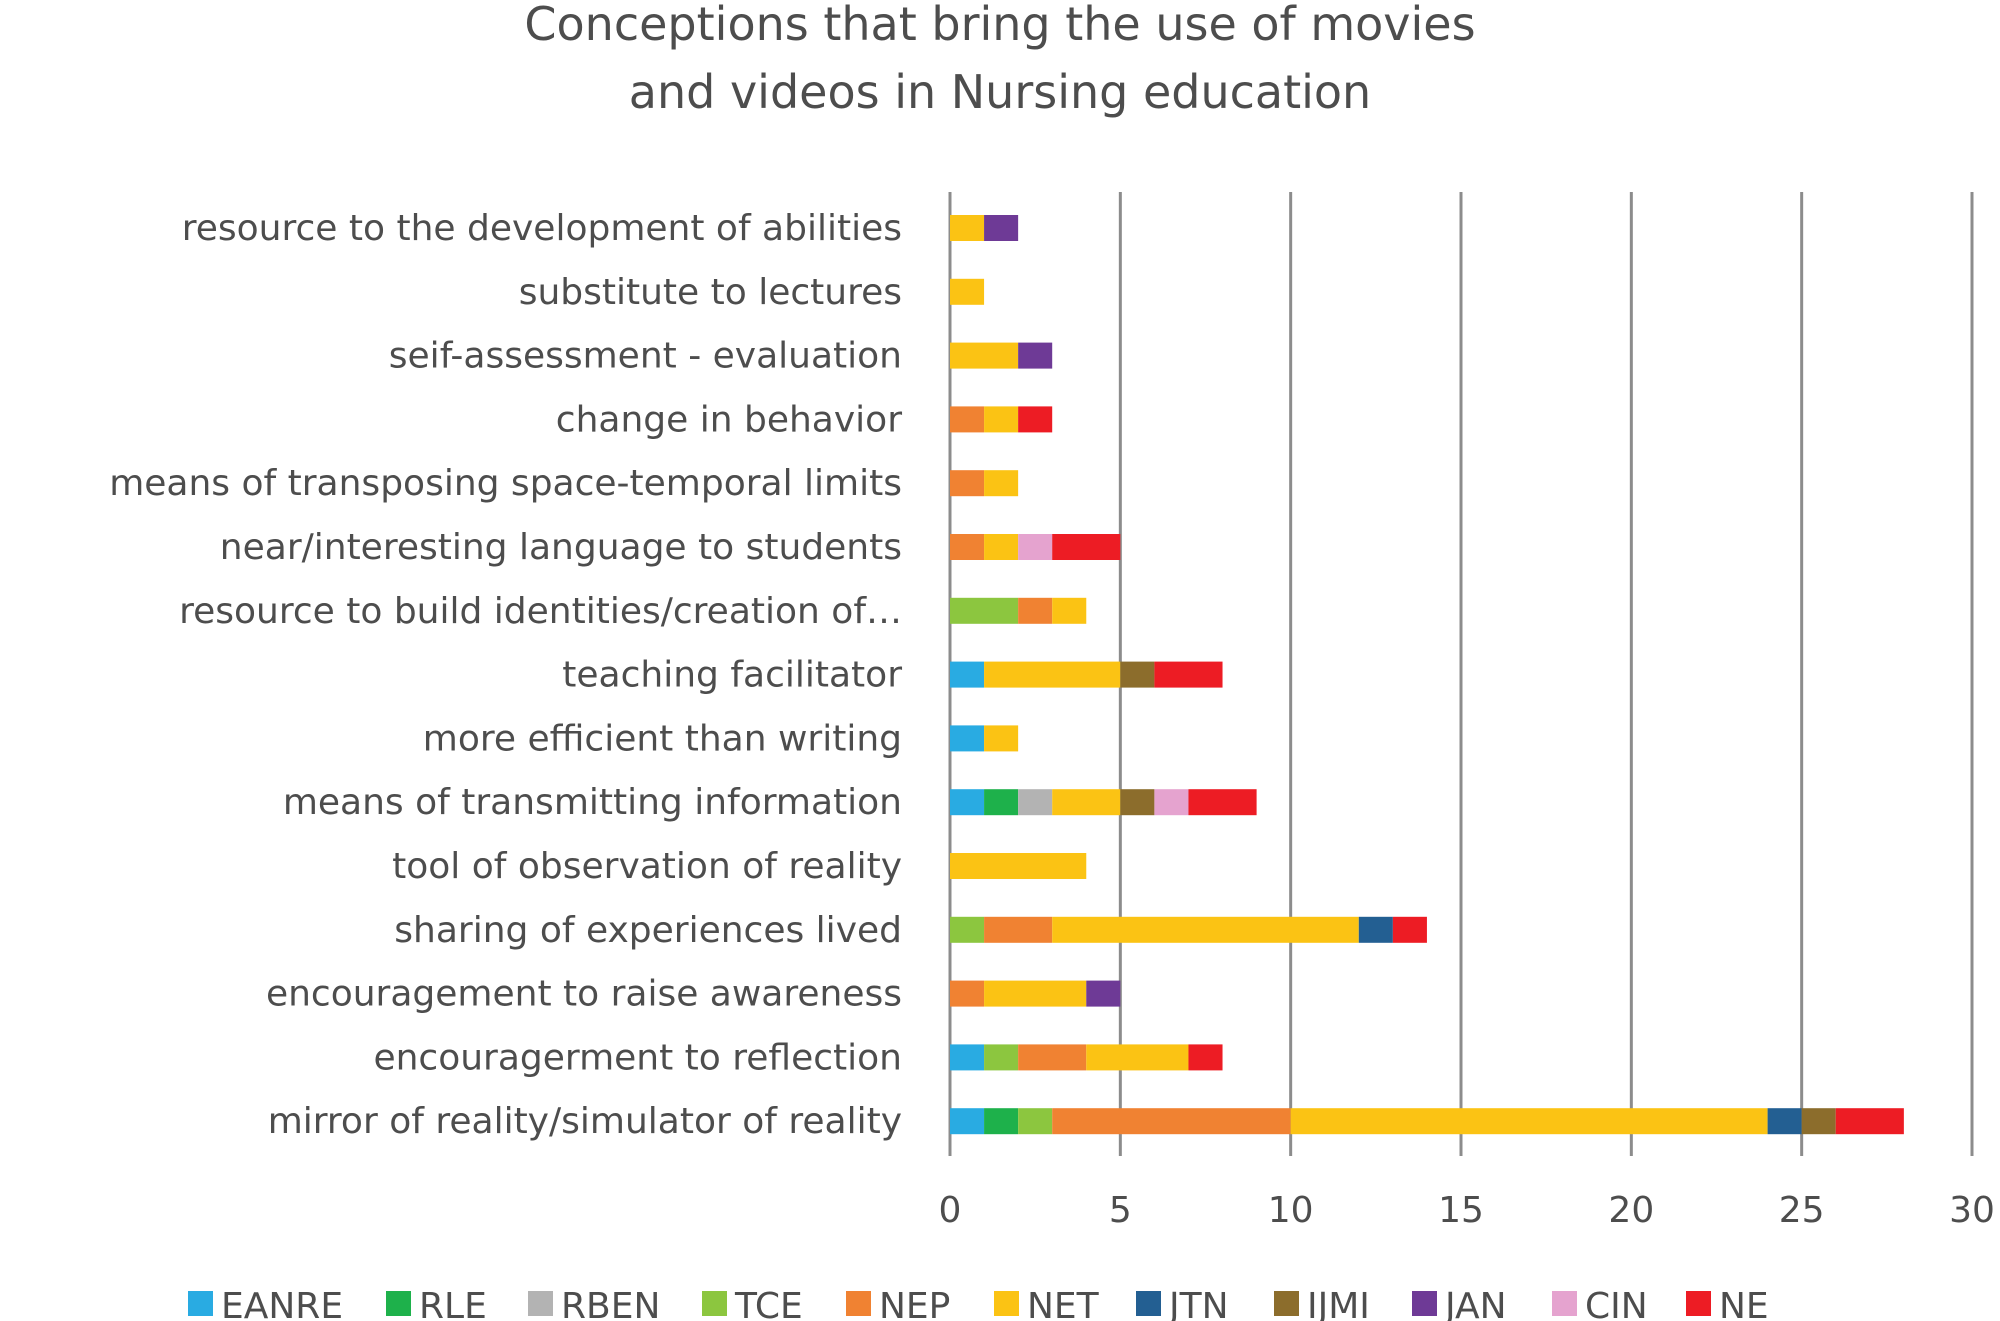 The height and width of the screenshot is (1321, 2000). I want to click on legend-label: EANRE, so click(282, 1303).